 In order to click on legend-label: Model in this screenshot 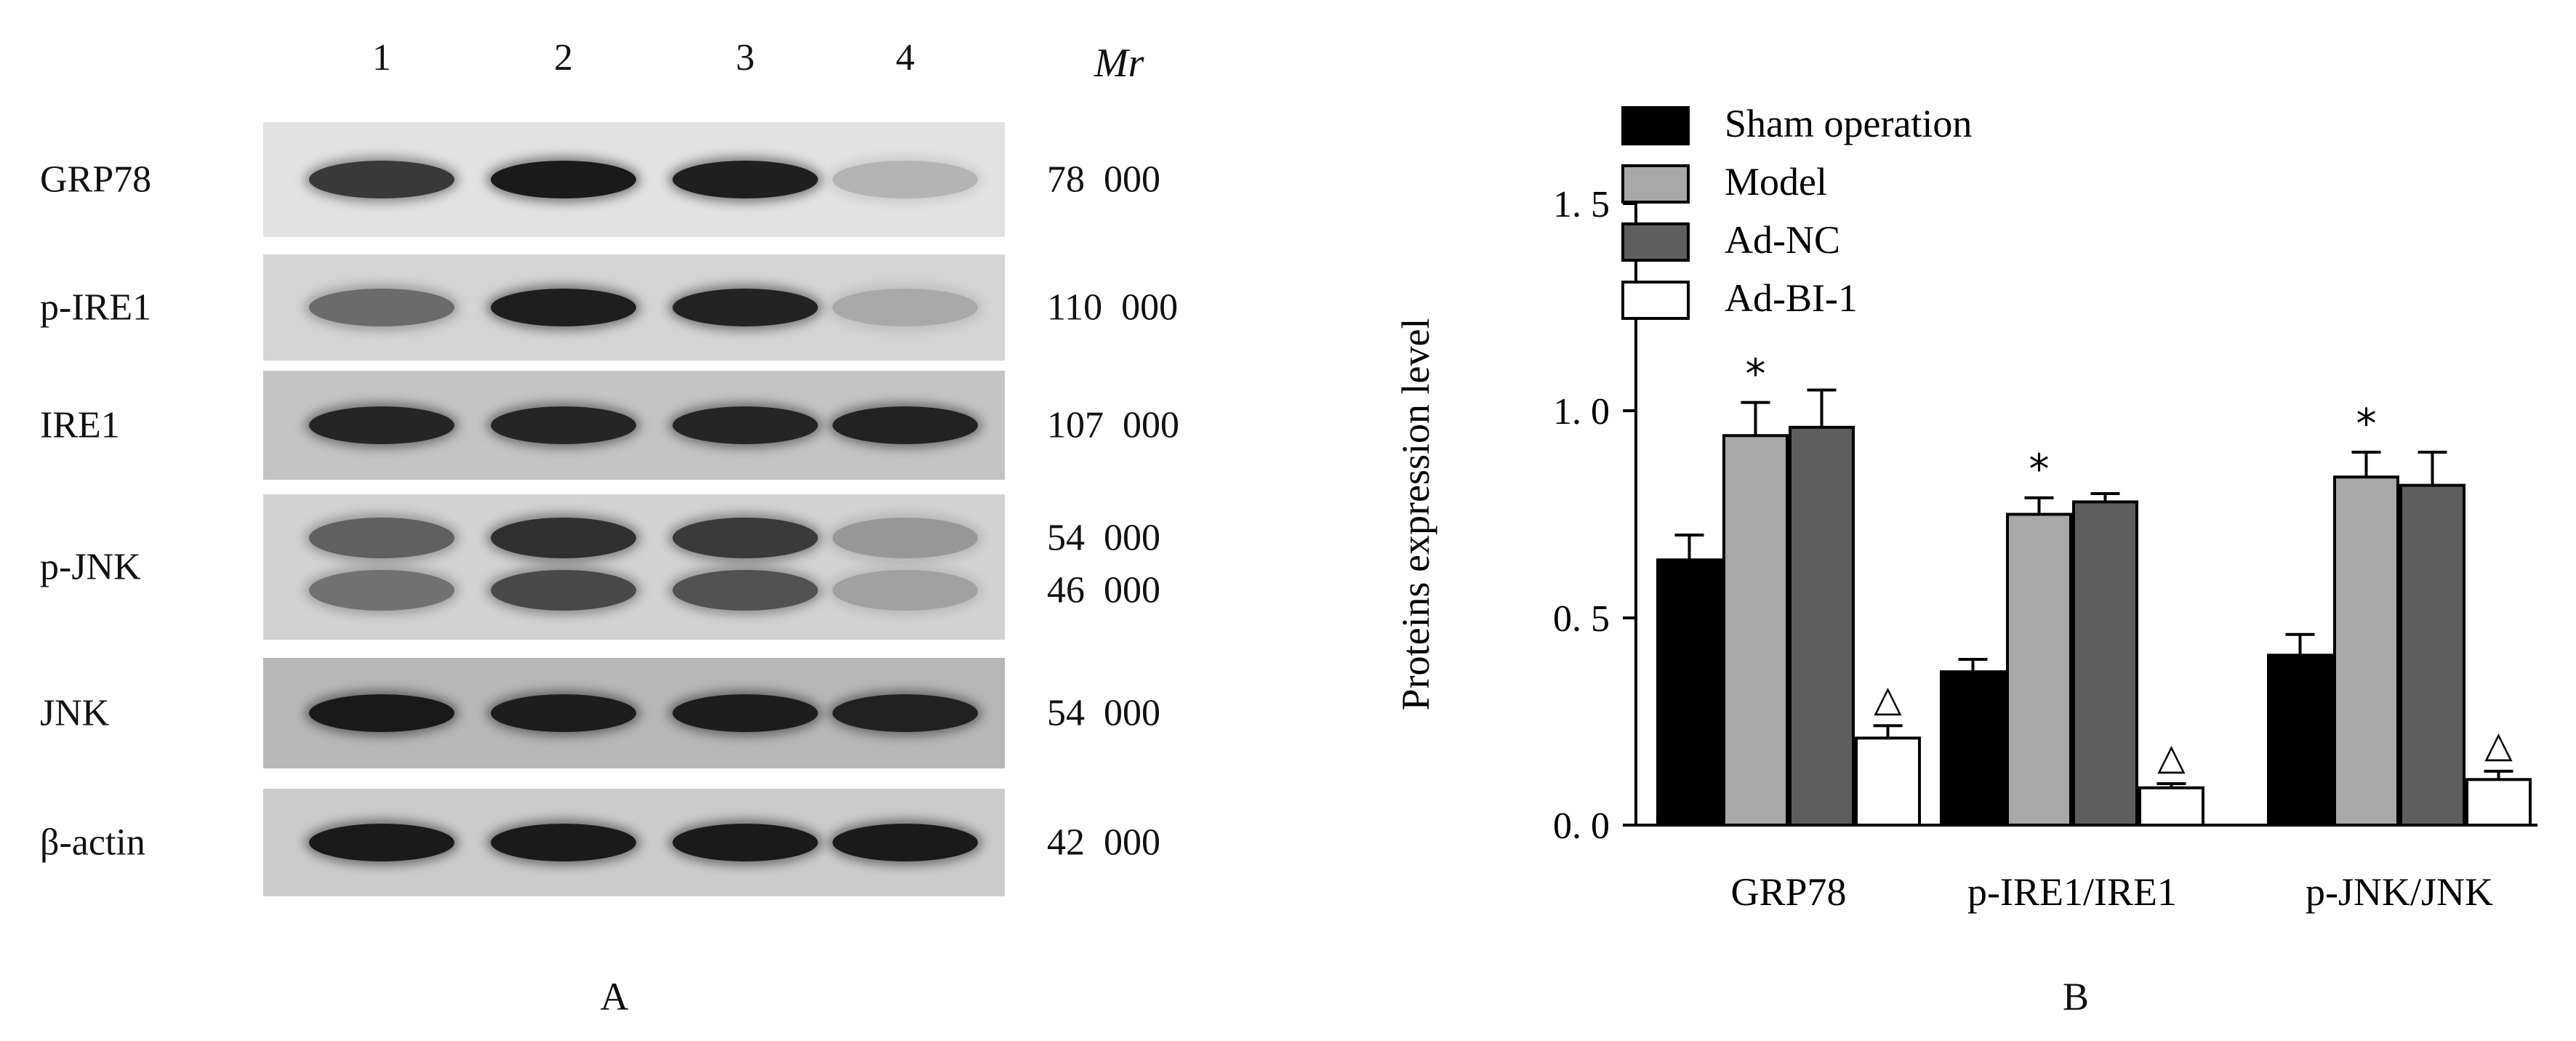, I will do `click(1776, 182)`.